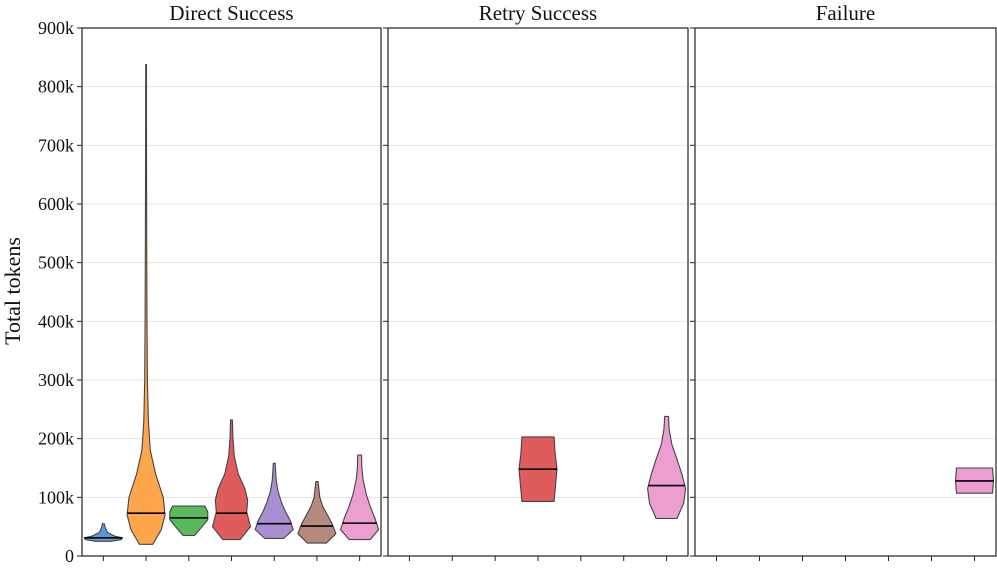 The image size is (997, 571). Describe the element at coordinates (56, 28) in the screenshot. I see `y-tick-label: 900k` at that location.